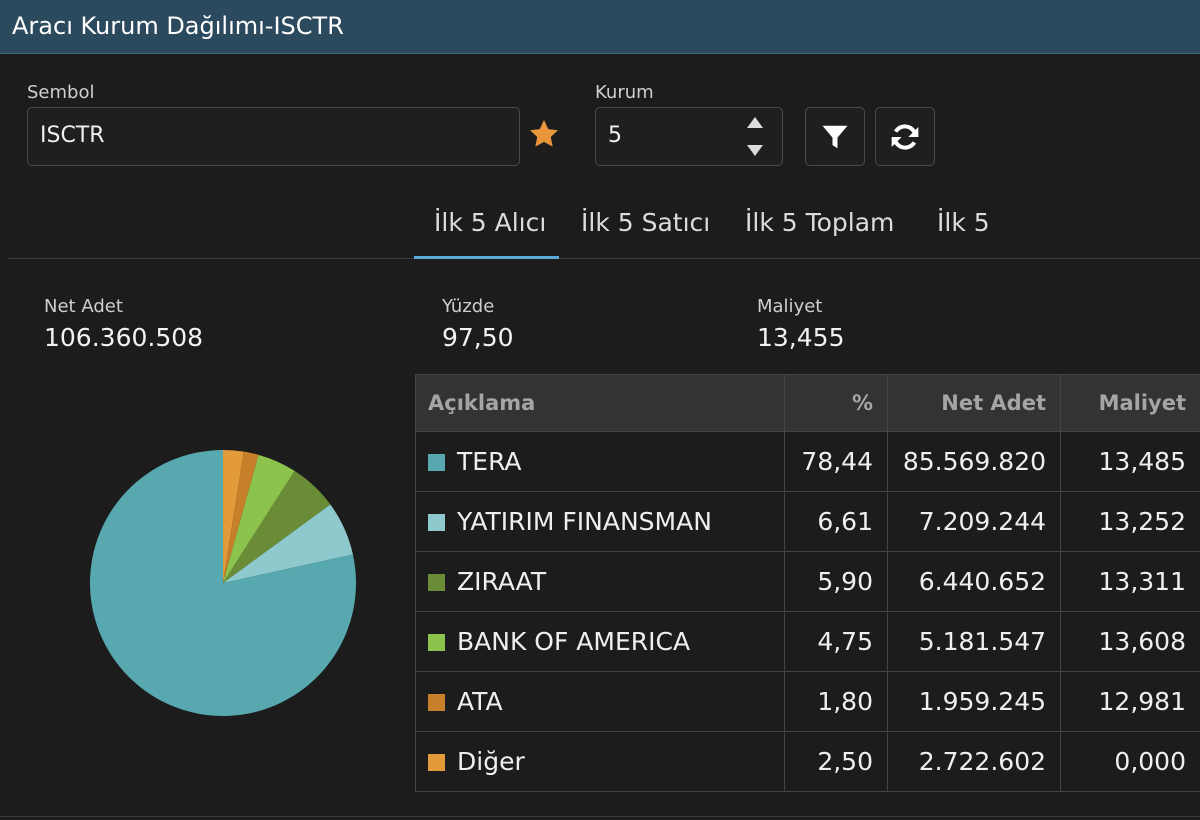 The height and width of the screenshot is (820, 1200). I want to click on row-description: TERA, so click(600, 461).